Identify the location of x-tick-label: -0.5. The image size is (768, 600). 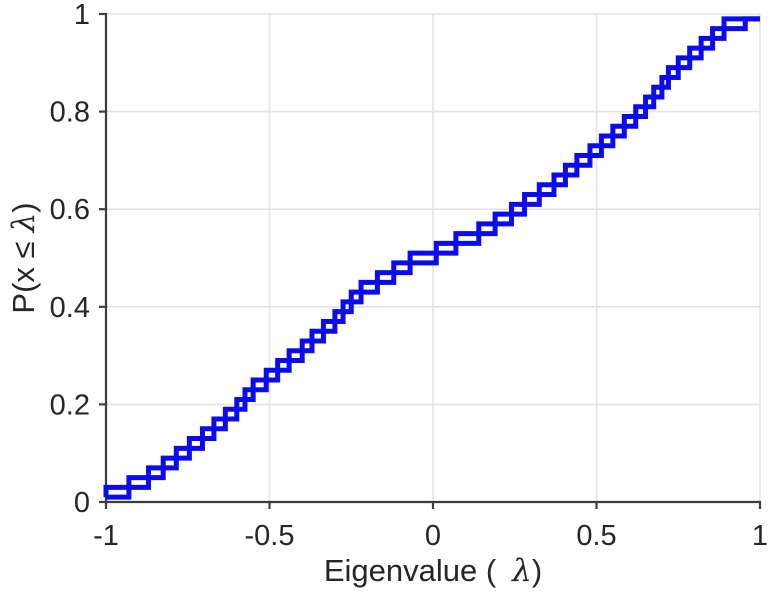
(270, 536).